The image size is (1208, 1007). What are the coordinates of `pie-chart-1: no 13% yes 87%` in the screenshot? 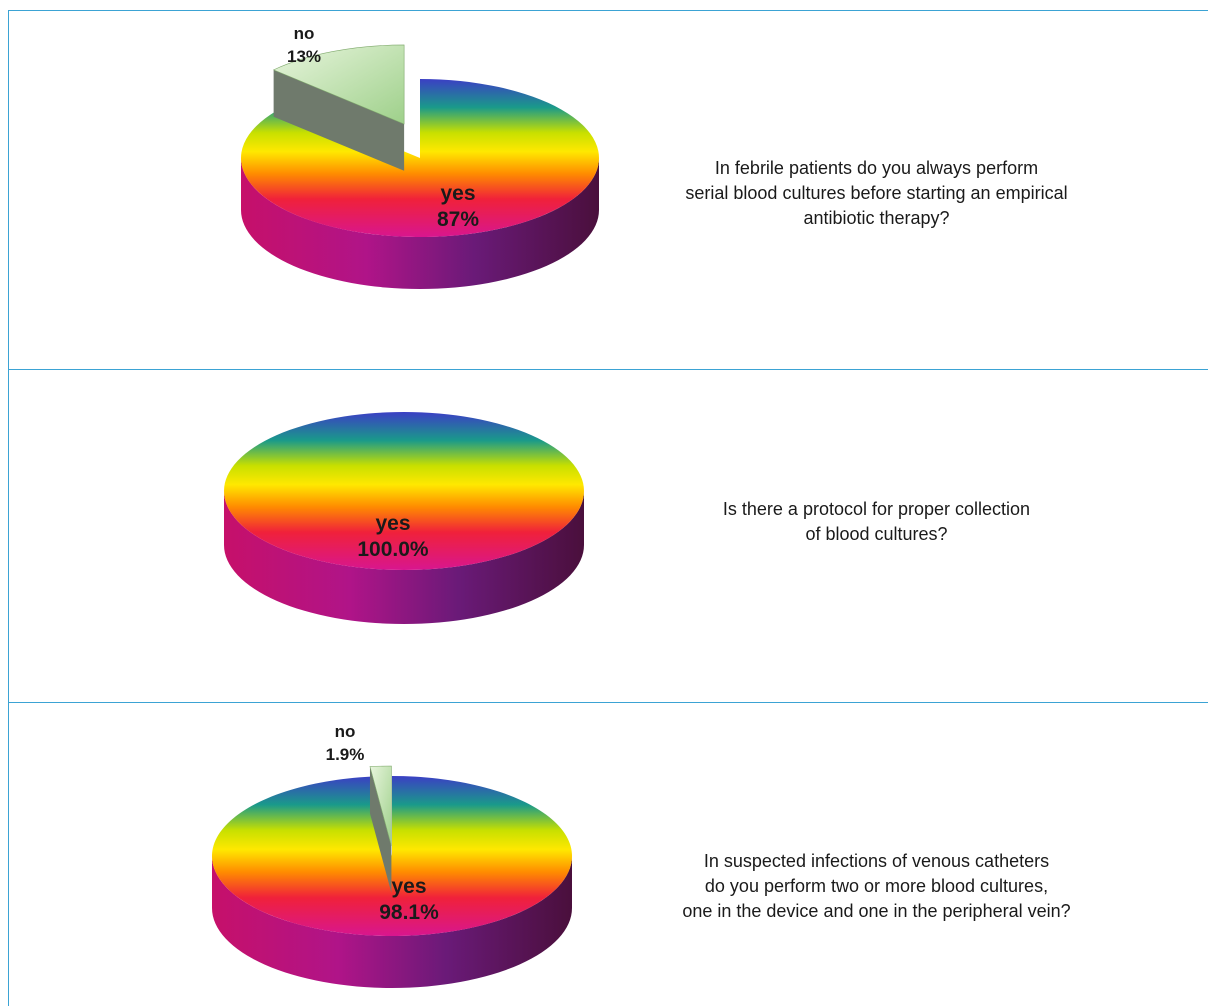 It's located at (419, 156).